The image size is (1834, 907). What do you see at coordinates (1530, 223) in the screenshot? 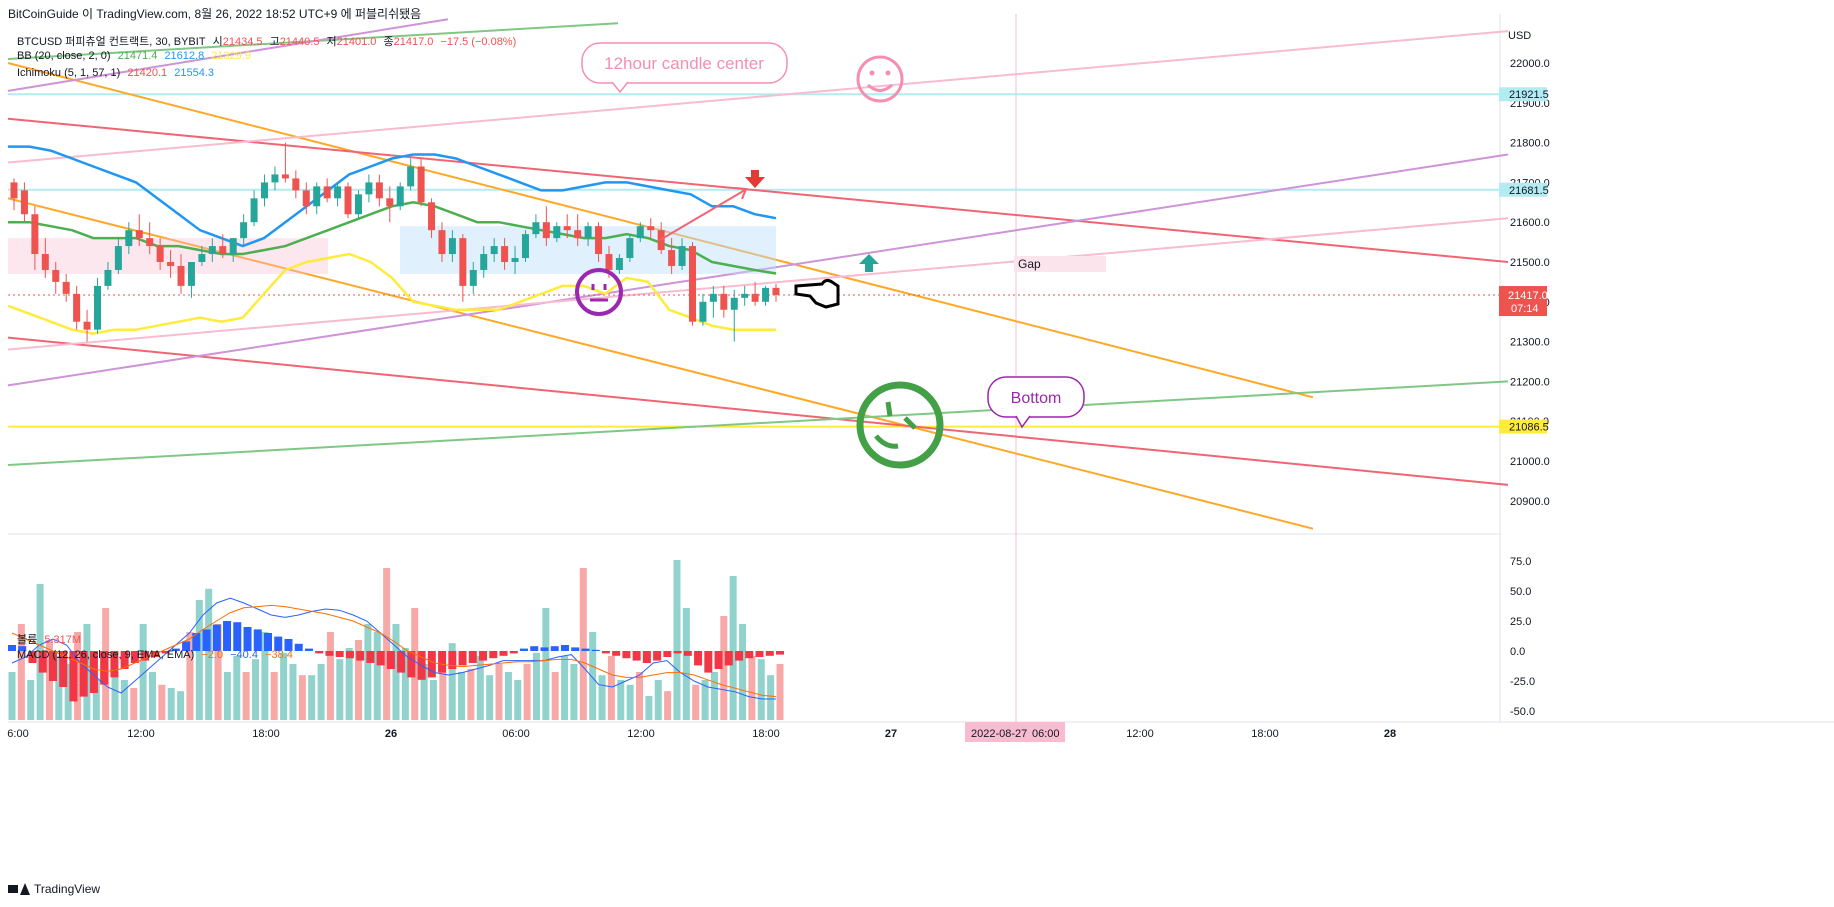
I see `price-tick-label: 21600.0` at bounding box center [1530, 223].